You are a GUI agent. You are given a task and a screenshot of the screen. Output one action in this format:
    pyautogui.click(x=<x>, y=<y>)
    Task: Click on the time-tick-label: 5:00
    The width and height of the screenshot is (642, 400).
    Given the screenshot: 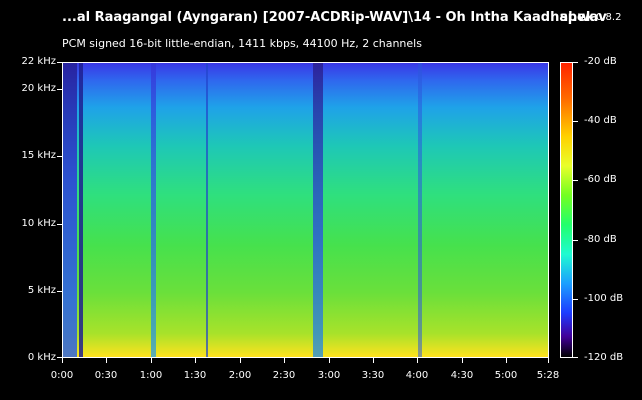 What is the action you would take?
    pyautogui.click(x=506, y=375)
    